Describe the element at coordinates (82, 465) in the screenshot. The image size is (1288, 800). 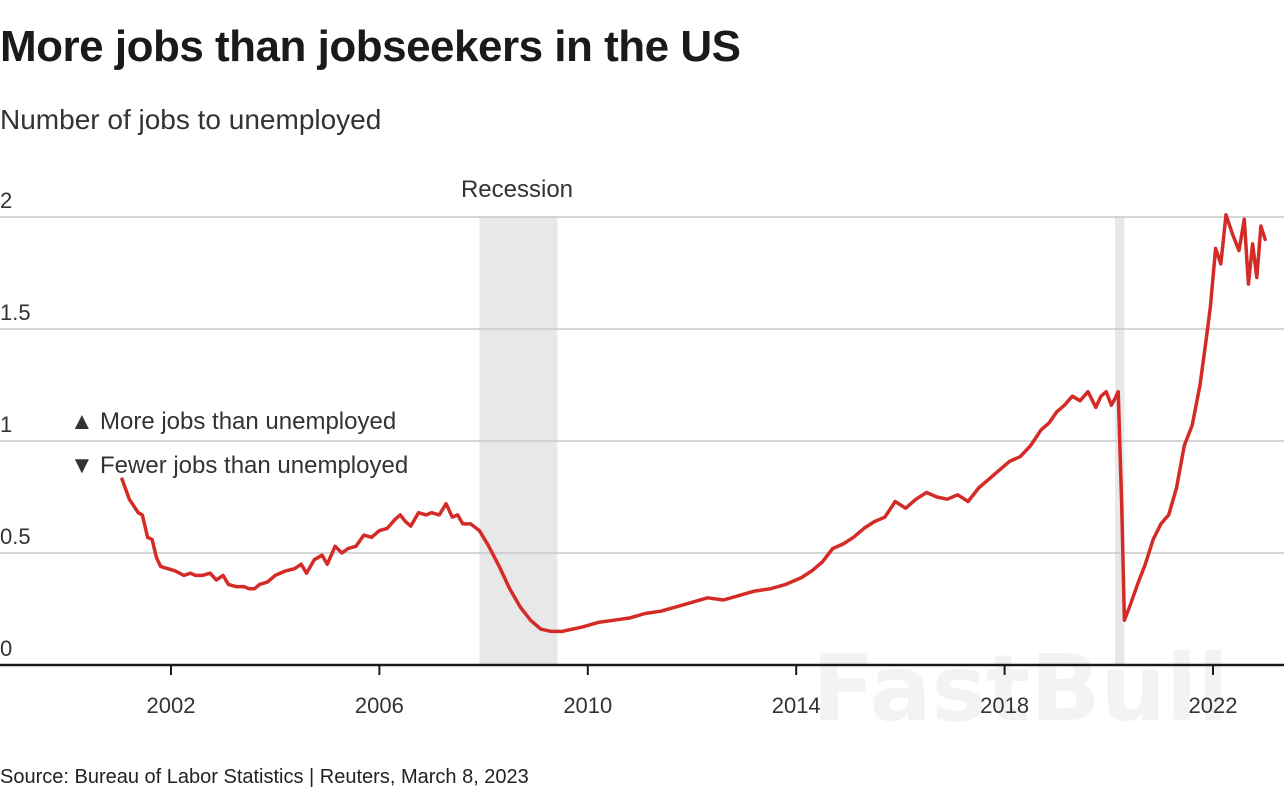
I see `legend-down-icon: ▼` at that location.